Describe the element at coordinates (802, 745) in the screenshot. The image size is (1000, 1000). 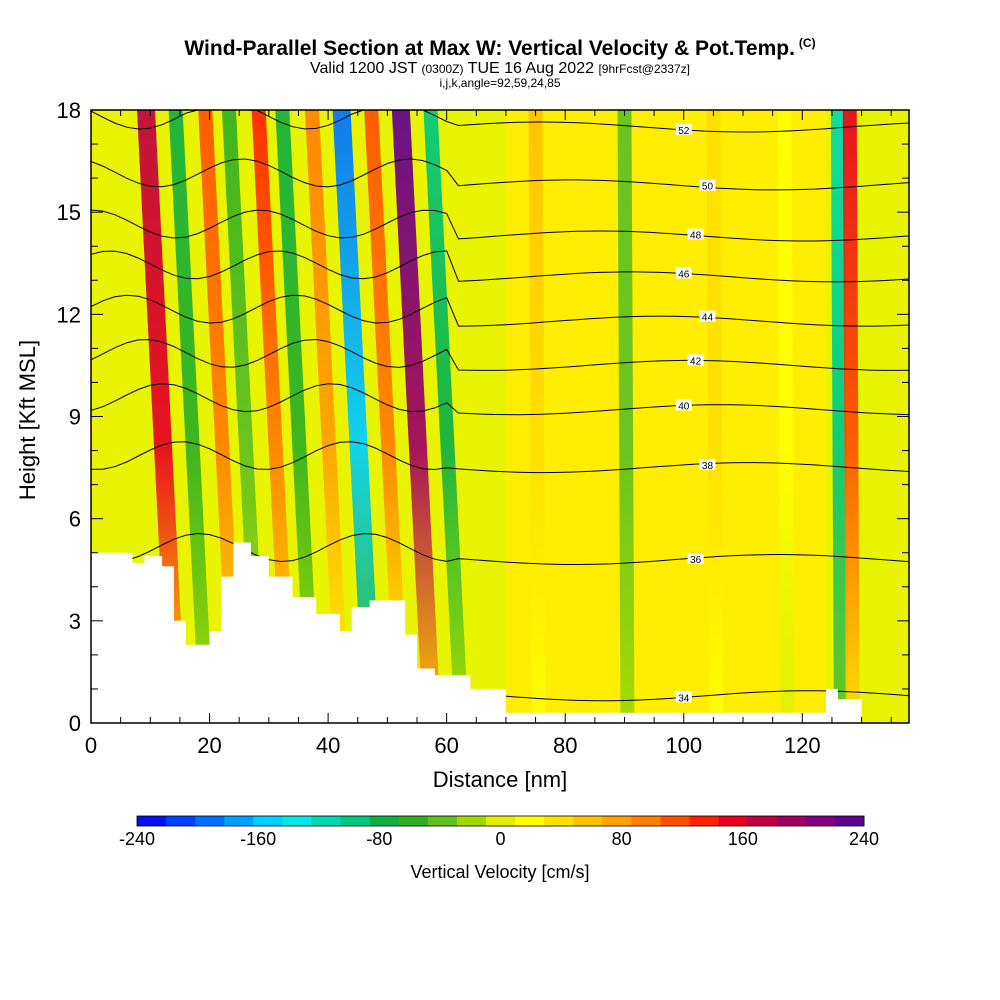
I see `x-tick-label: 120` at that location.